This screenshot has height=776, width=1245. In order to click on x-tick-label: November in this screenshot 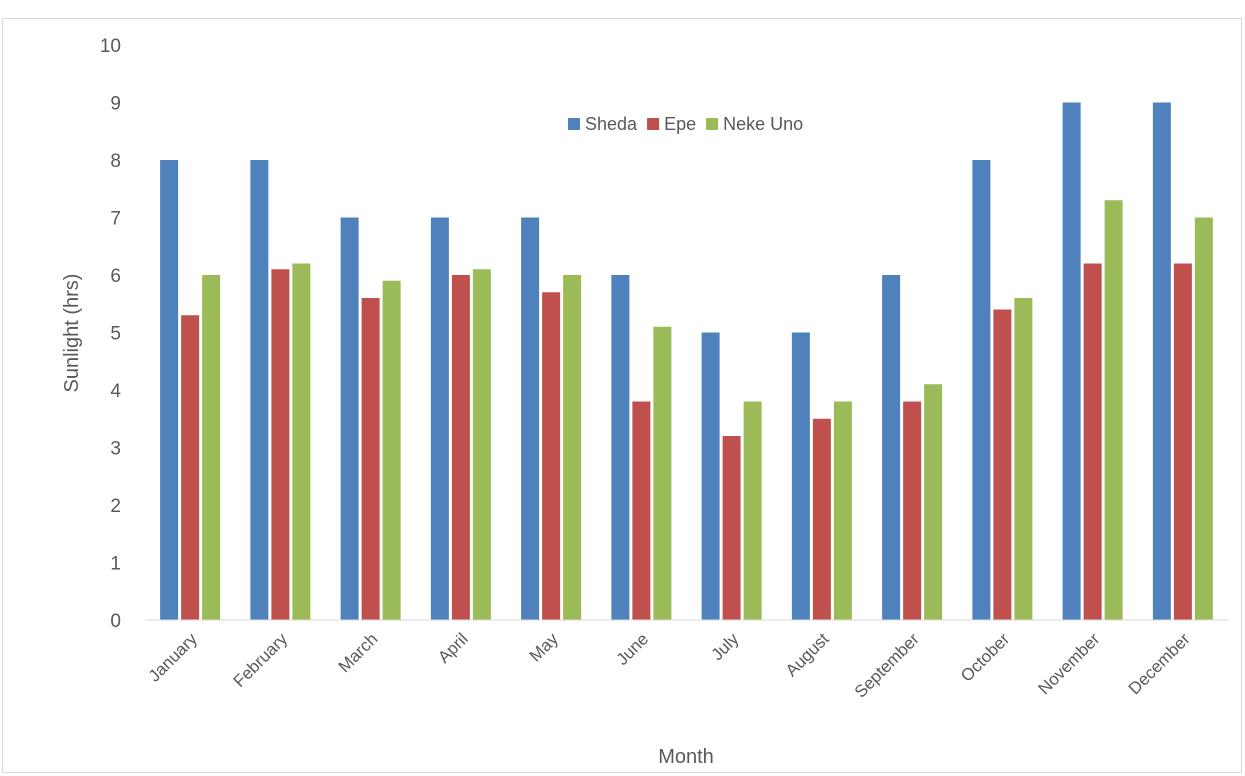, I will do `click(1069, 663)`.